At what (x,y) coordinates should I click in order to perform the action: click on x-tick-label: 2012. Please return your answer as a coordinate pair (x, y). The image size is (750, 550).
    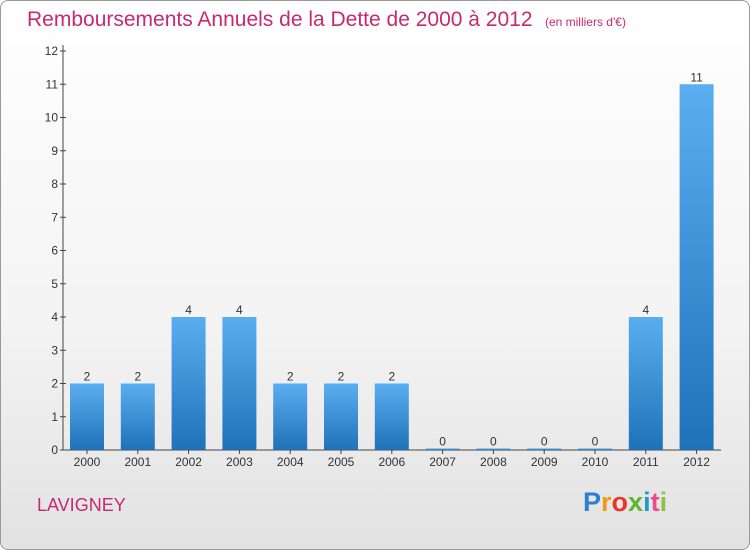
    Looking at the image, I should click on (696, 462).